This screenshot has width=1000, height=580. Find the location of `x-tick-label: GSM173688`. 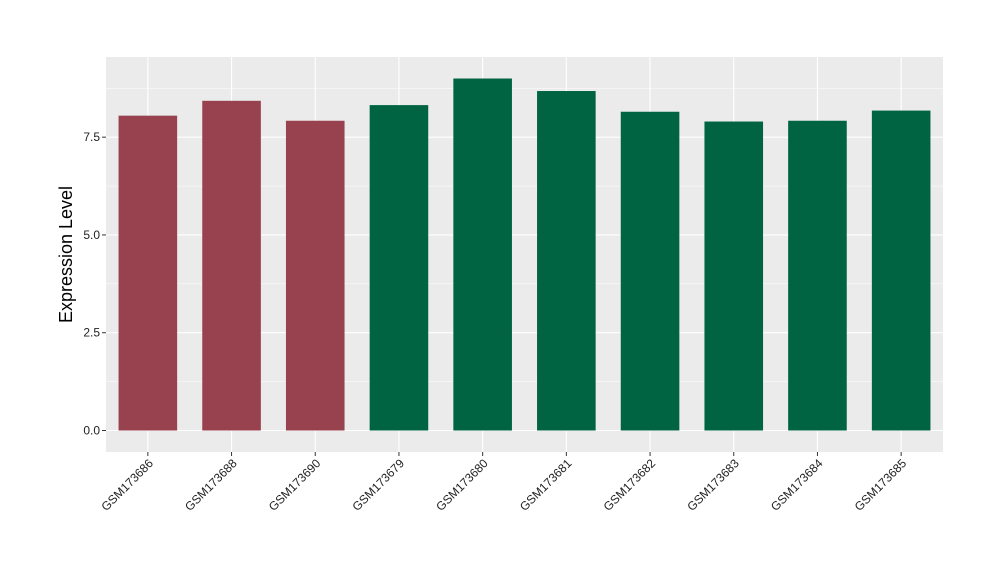

x-tick-label: GSM173688 is located at coordinates (211, 485).